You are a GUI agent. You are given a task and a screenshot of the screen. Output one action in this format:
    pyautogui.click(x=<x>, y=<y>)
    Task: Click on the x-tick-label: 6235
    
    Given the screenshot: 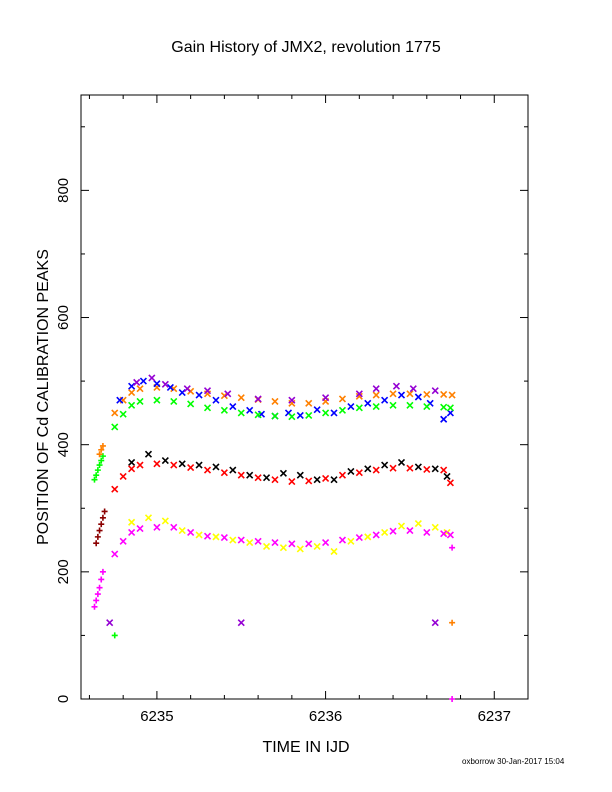 What is the action you would take?
    pyautogui.click(x=156, y=716)
    